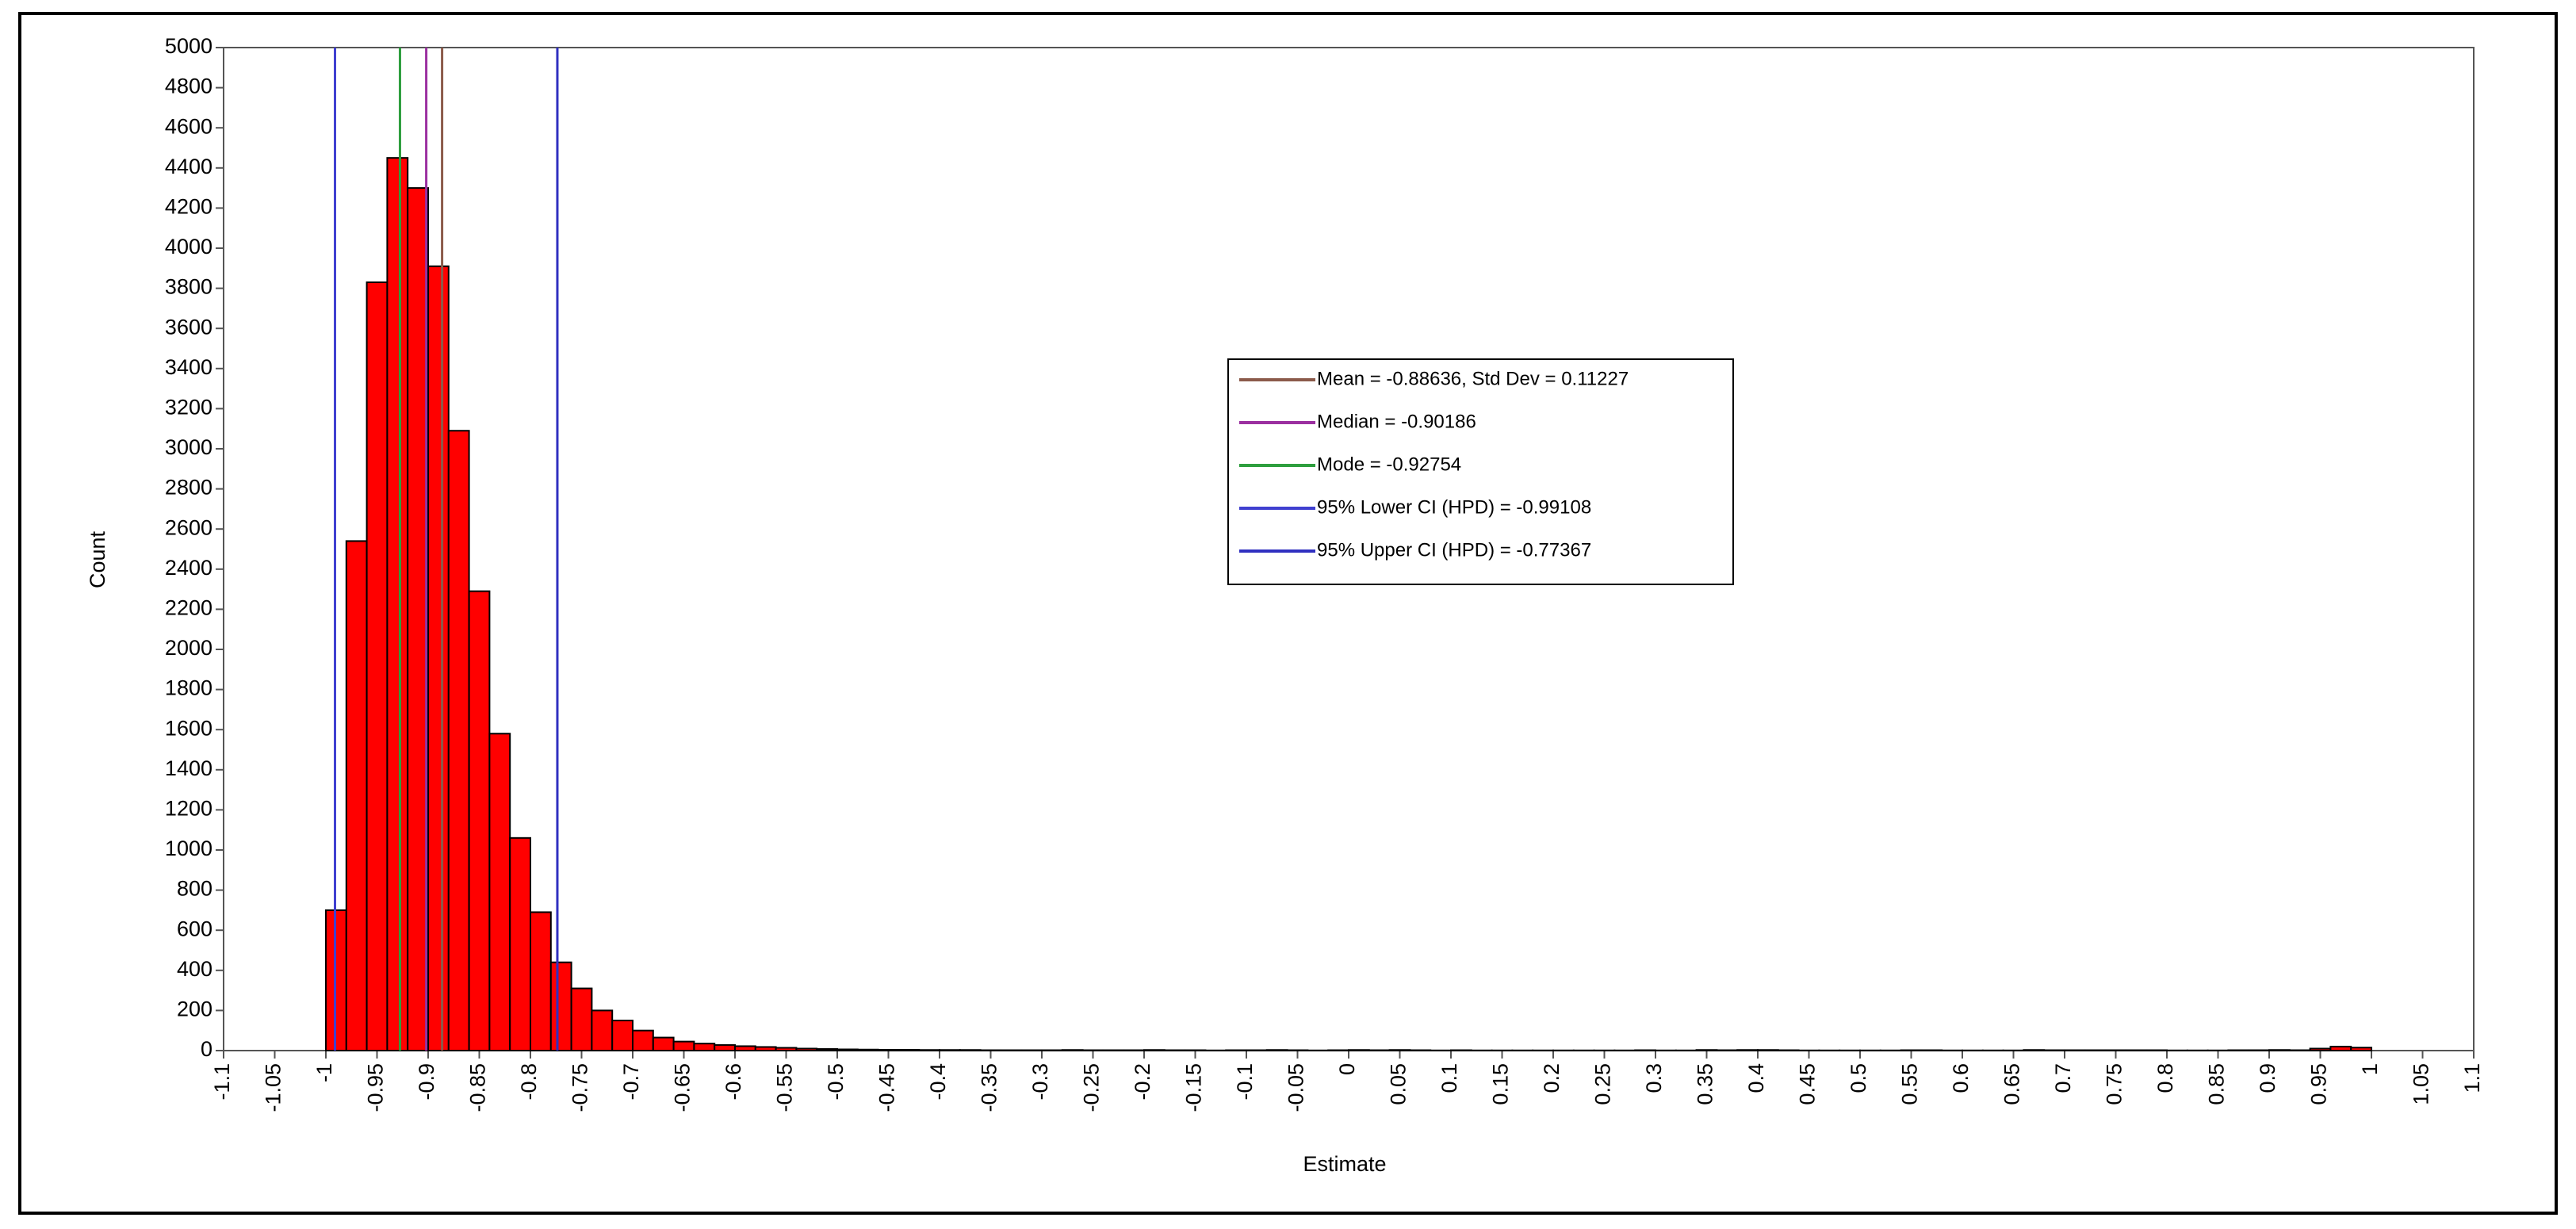 Image resolution: width=2576 pixels, height=1229 pixels. I want to click on x-tick-label: 0.3, so click(1654, 1078).